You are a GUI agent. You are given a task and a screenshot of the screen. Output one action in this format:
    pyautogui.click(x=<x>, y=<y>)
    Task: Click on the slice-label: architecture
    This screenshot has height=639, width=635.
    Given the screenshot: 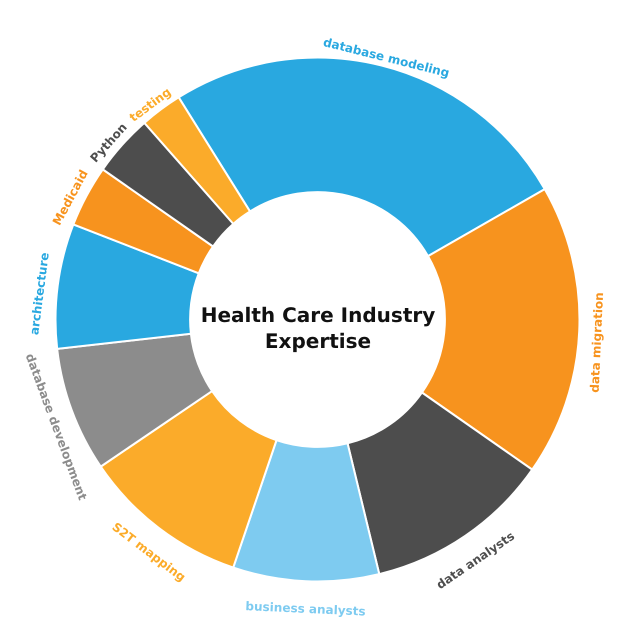 What is the action you would take?
    pyautogui.click(x=39, y=294)
    